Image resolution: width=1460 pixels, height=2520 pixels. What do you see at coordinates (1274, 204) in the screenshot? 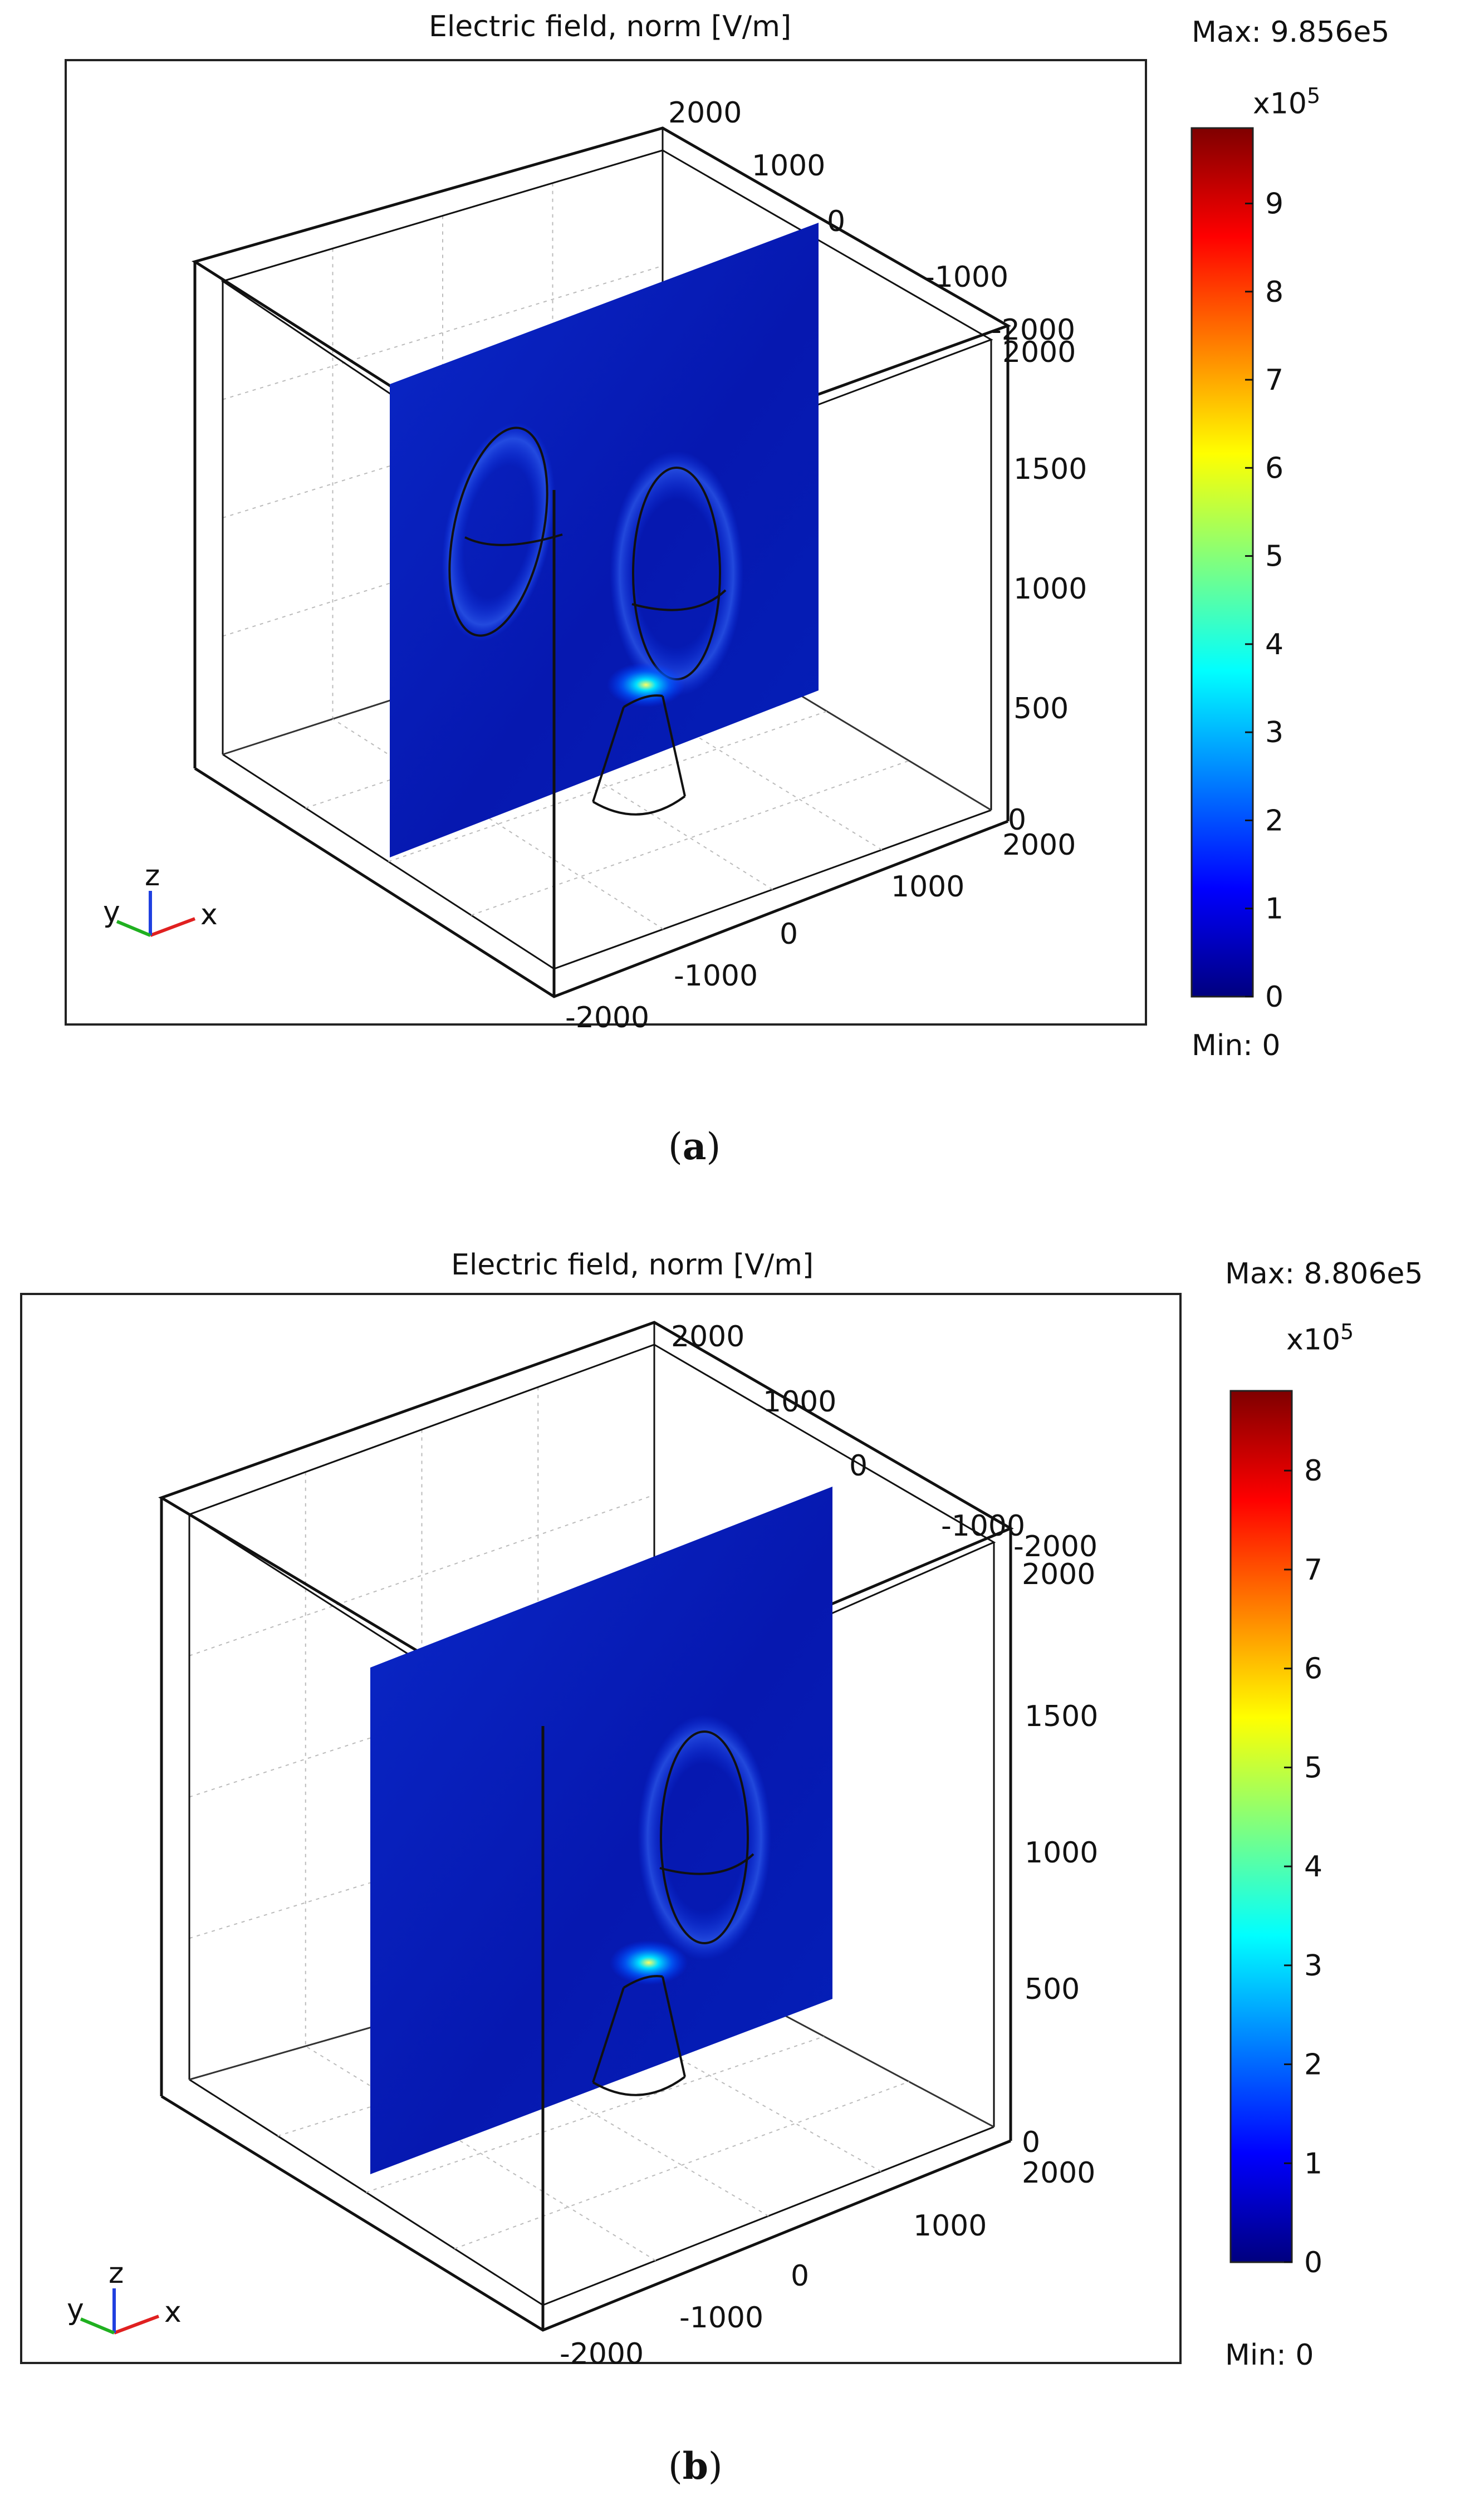
I see `colorbar-tick-label: 9` at bounding box center [1274, 204].